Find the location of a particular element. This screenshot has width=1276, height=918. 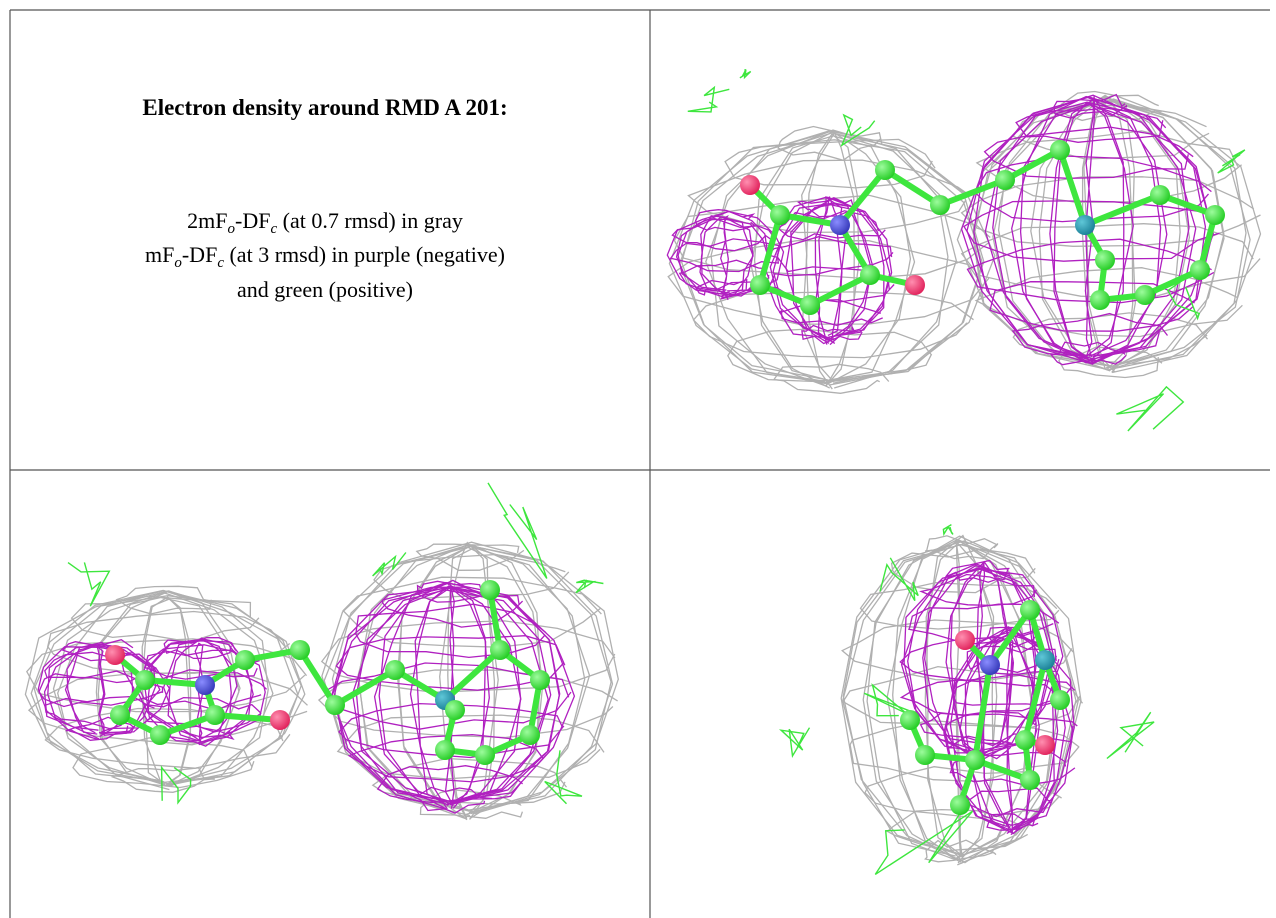

title: Electron density around RMD A 201: is located at coordinates (324, 107).